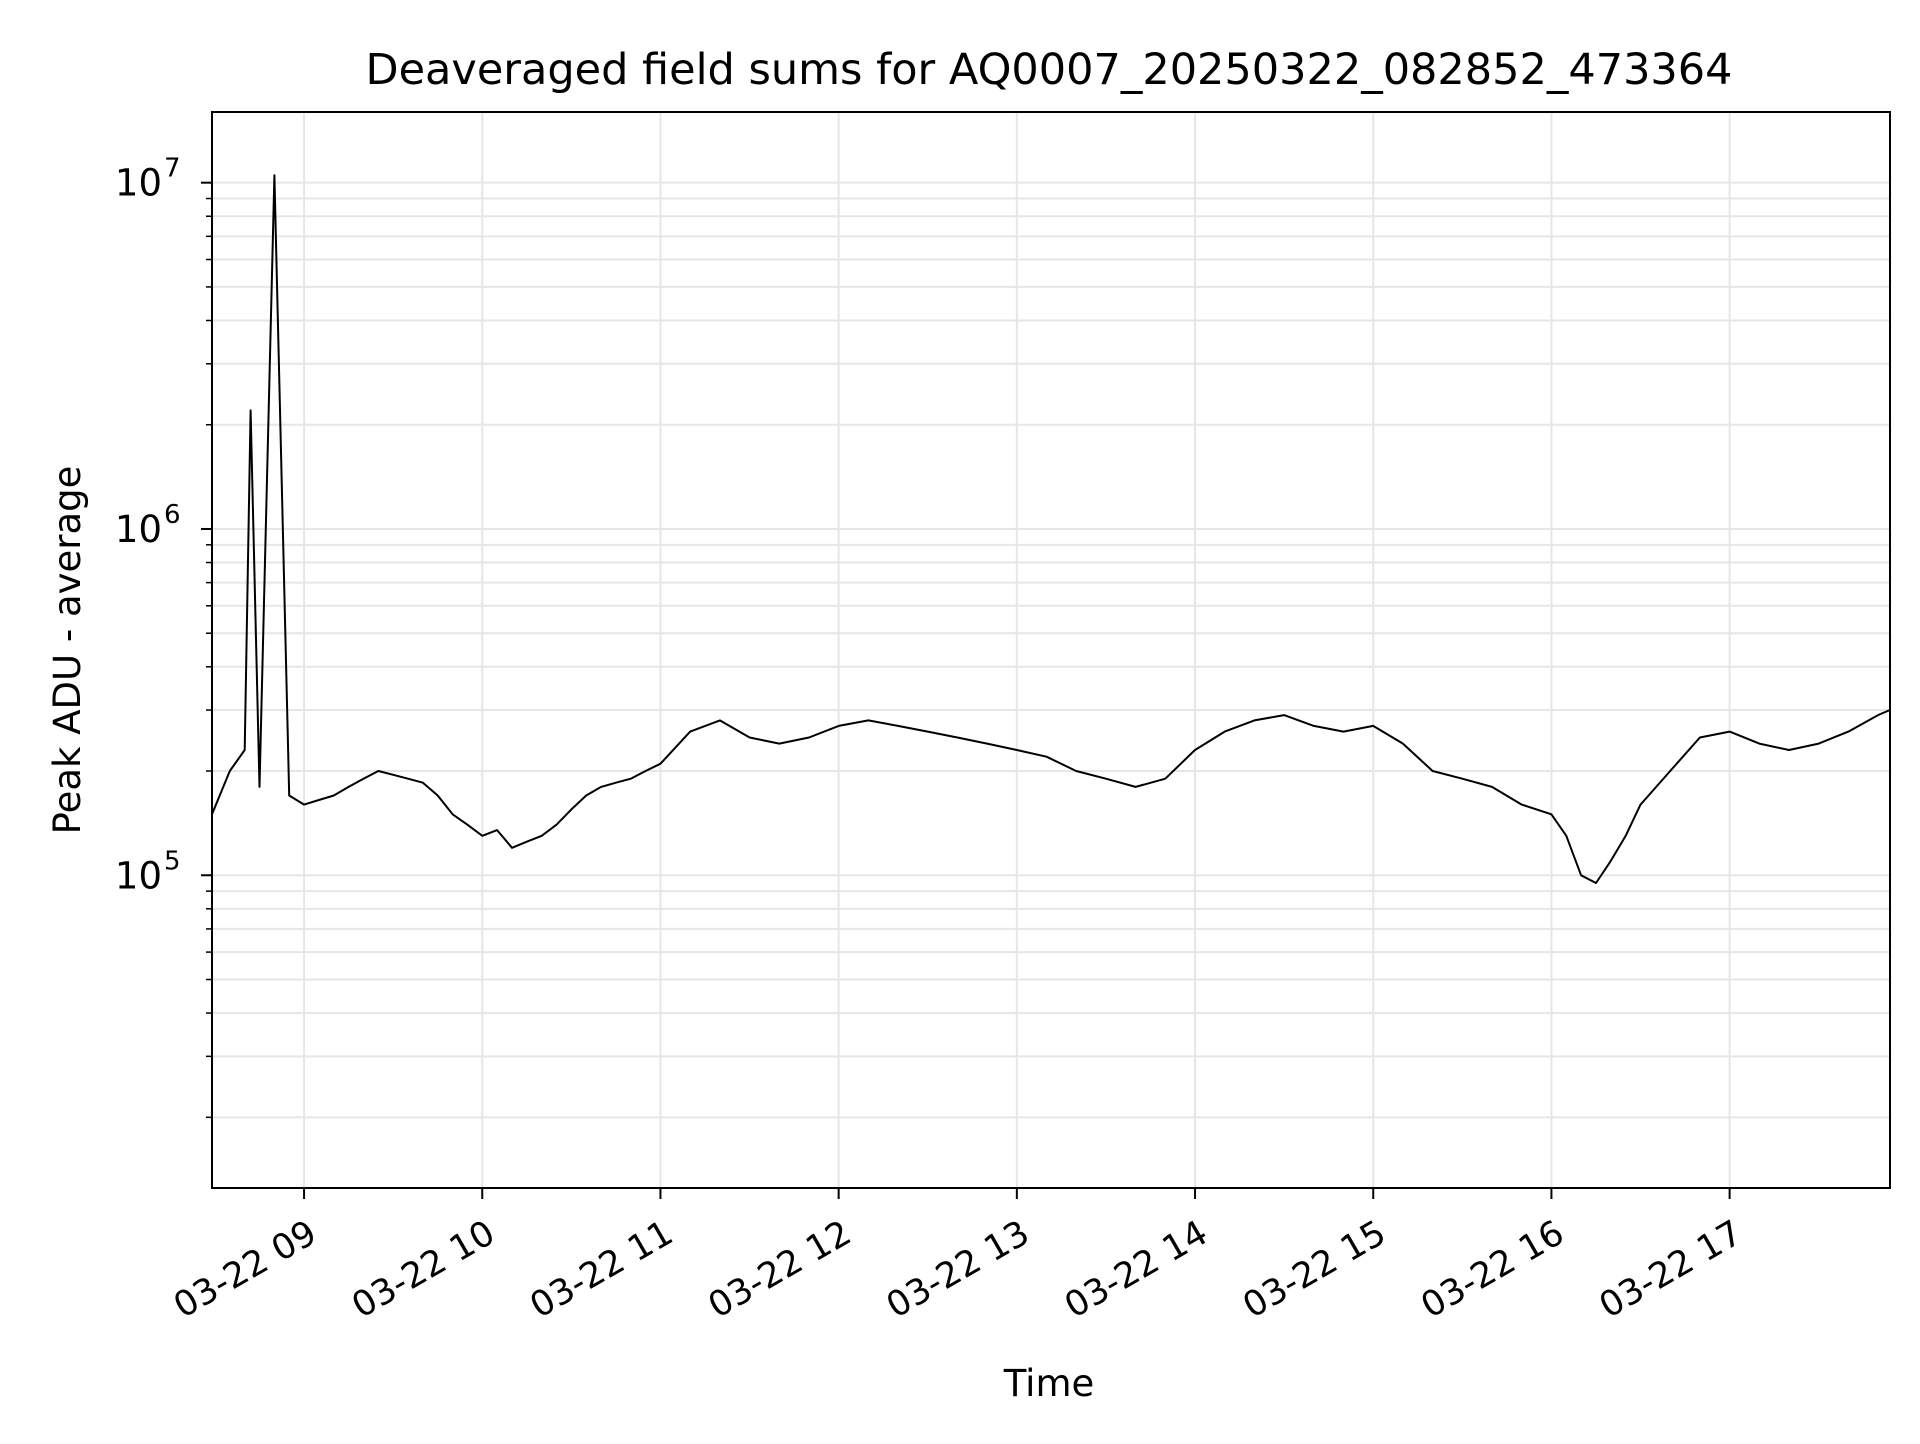 This screenshot has width=1920, height=1444. What do you see at coordinates (172, 861) in the screenshot?
I see `y-tick-label-exponent: 5` at bounding box center [172, 861].